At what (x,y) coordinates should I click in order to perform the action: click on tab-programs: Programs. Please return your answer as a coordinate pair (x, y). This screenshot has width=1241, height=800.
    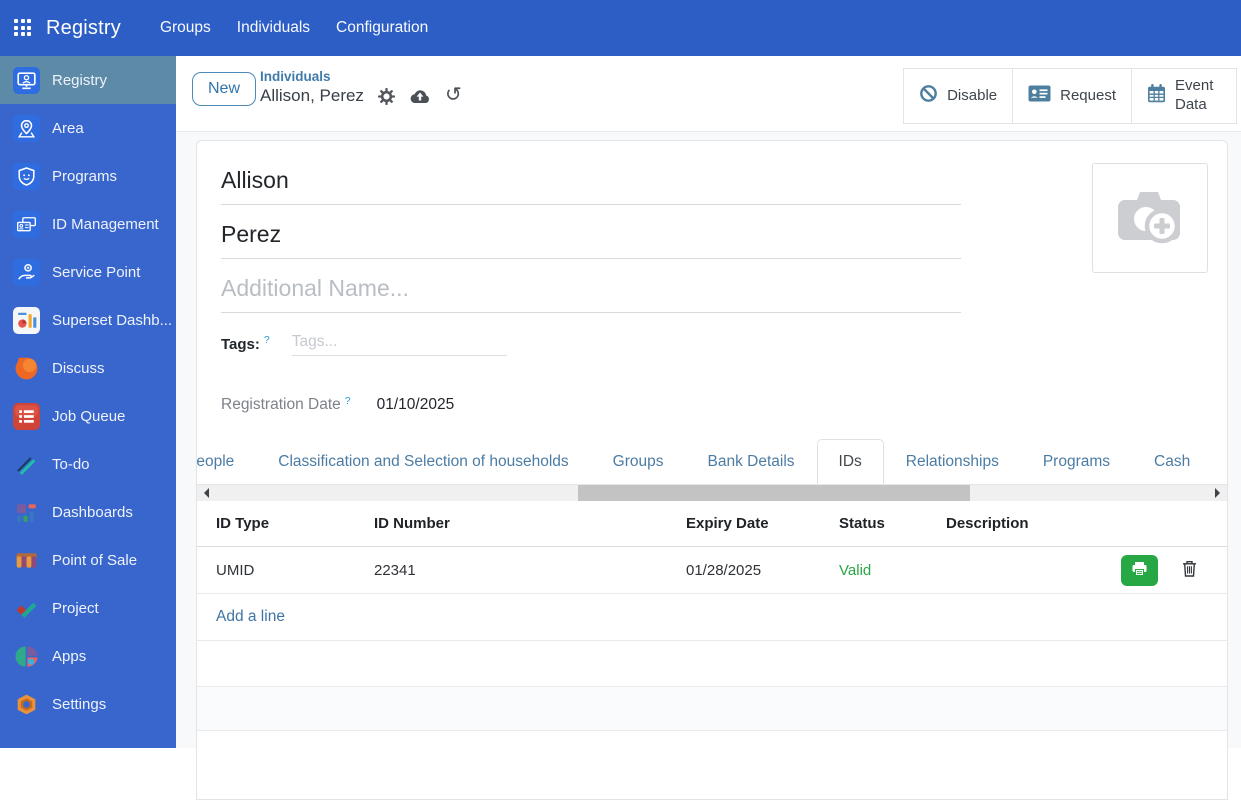
    Looking at the image, I should click on (1076, 461).